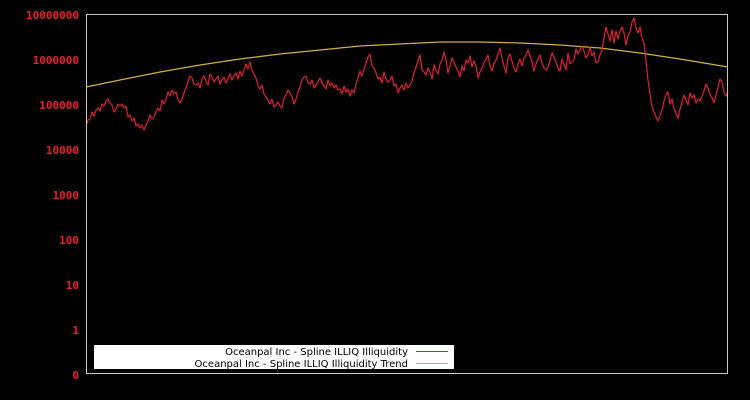 Image resolution: width=750 pixels, height=400 pixels. Describe the element at coordinates (69, 240) in the screenshot. I see `y-tick-label: 100` at that location.